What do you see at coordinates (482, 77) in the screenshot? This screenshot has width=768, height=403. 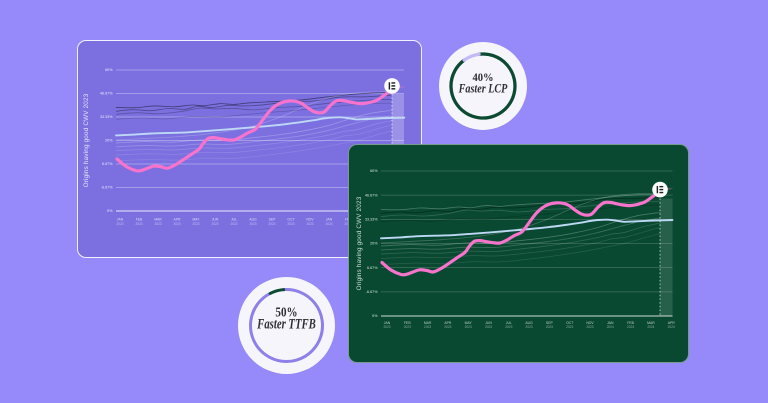 I see `svg-text: 40%` at bounding box center [482, 77].